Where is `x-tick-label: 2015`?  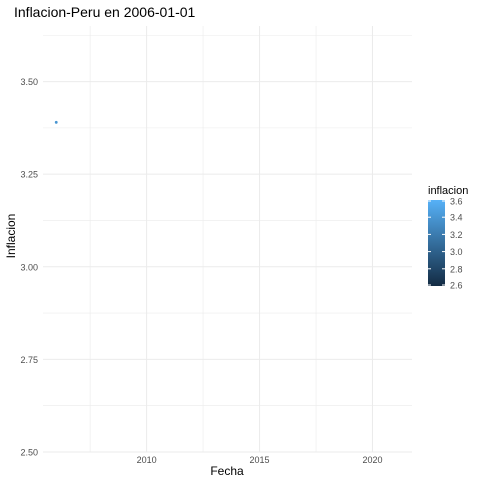 x-tick-label: 2015 is located at coordinates (260, 460).